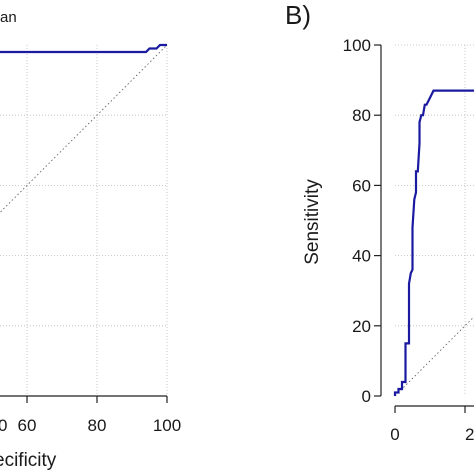 The image size is (474, 474). I want to click on panel-b-x-tick-label: 0, so click(394, 434).